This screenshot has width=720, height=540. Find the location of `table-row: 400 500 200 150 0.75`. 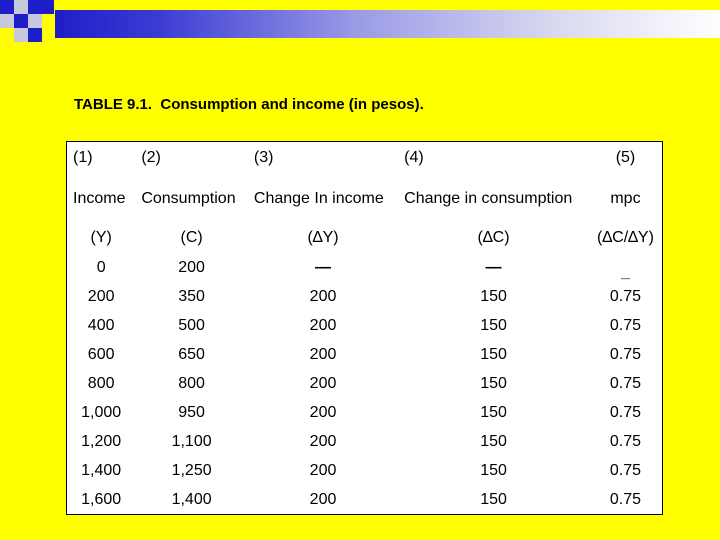

table-row: 400 500 200 150 0.75 is located at coordinates (365, 325).